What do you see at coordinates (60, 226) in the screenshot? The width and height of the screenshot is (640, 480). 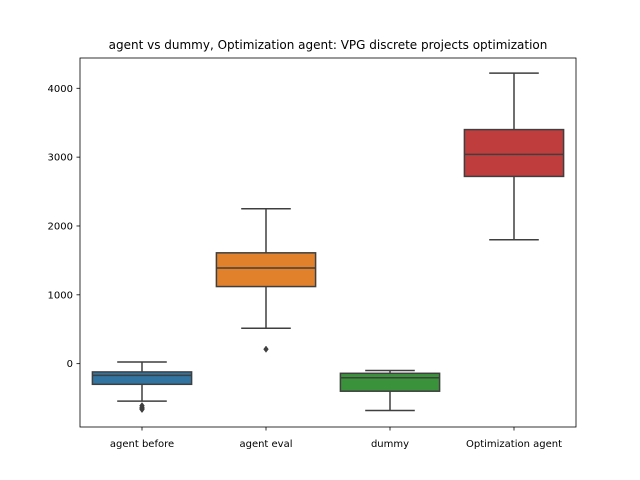 I see `y-tick-label: 2000` at bounding box center [60, 226].